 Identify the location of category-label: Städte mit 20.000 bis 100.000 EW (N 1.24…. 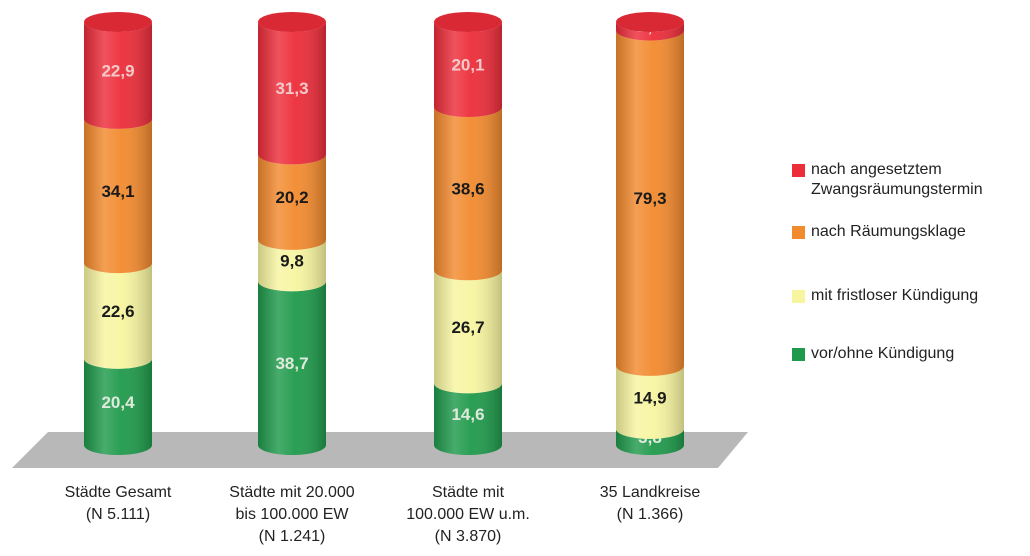
(292, 514).